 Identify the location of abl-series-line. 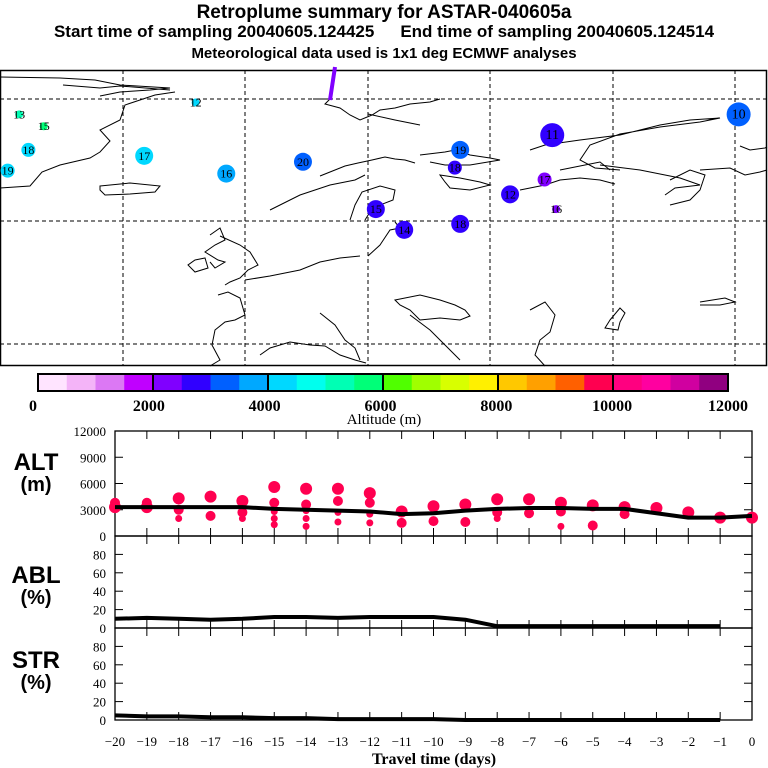
(417, 621).